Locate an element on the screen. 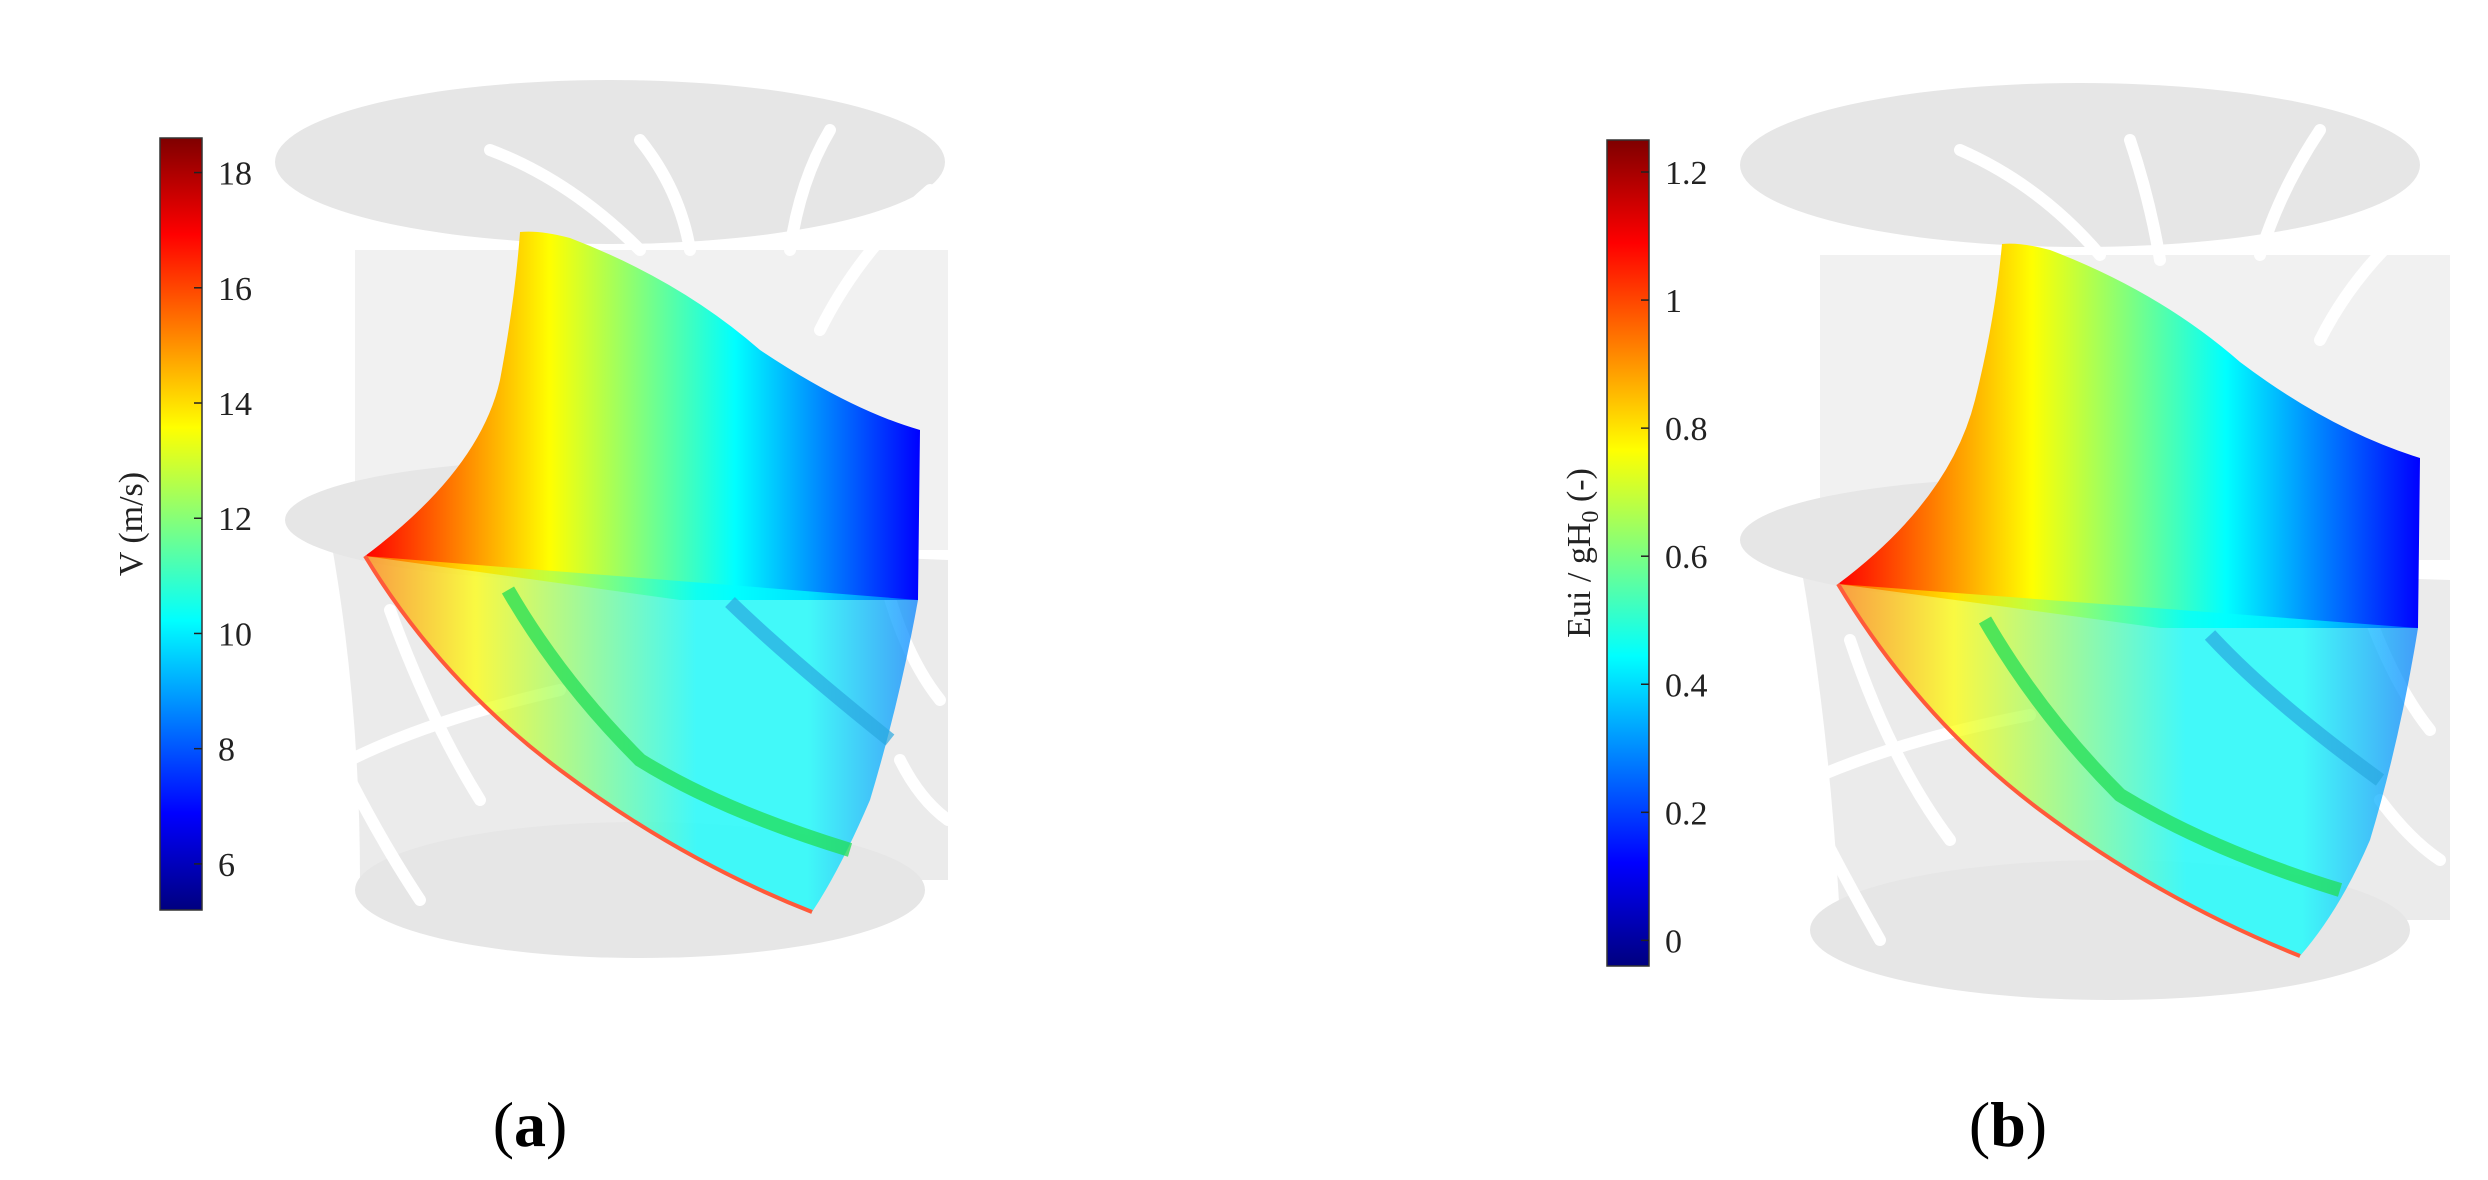  hub-edge-b is located at coordinates (2068, 770).